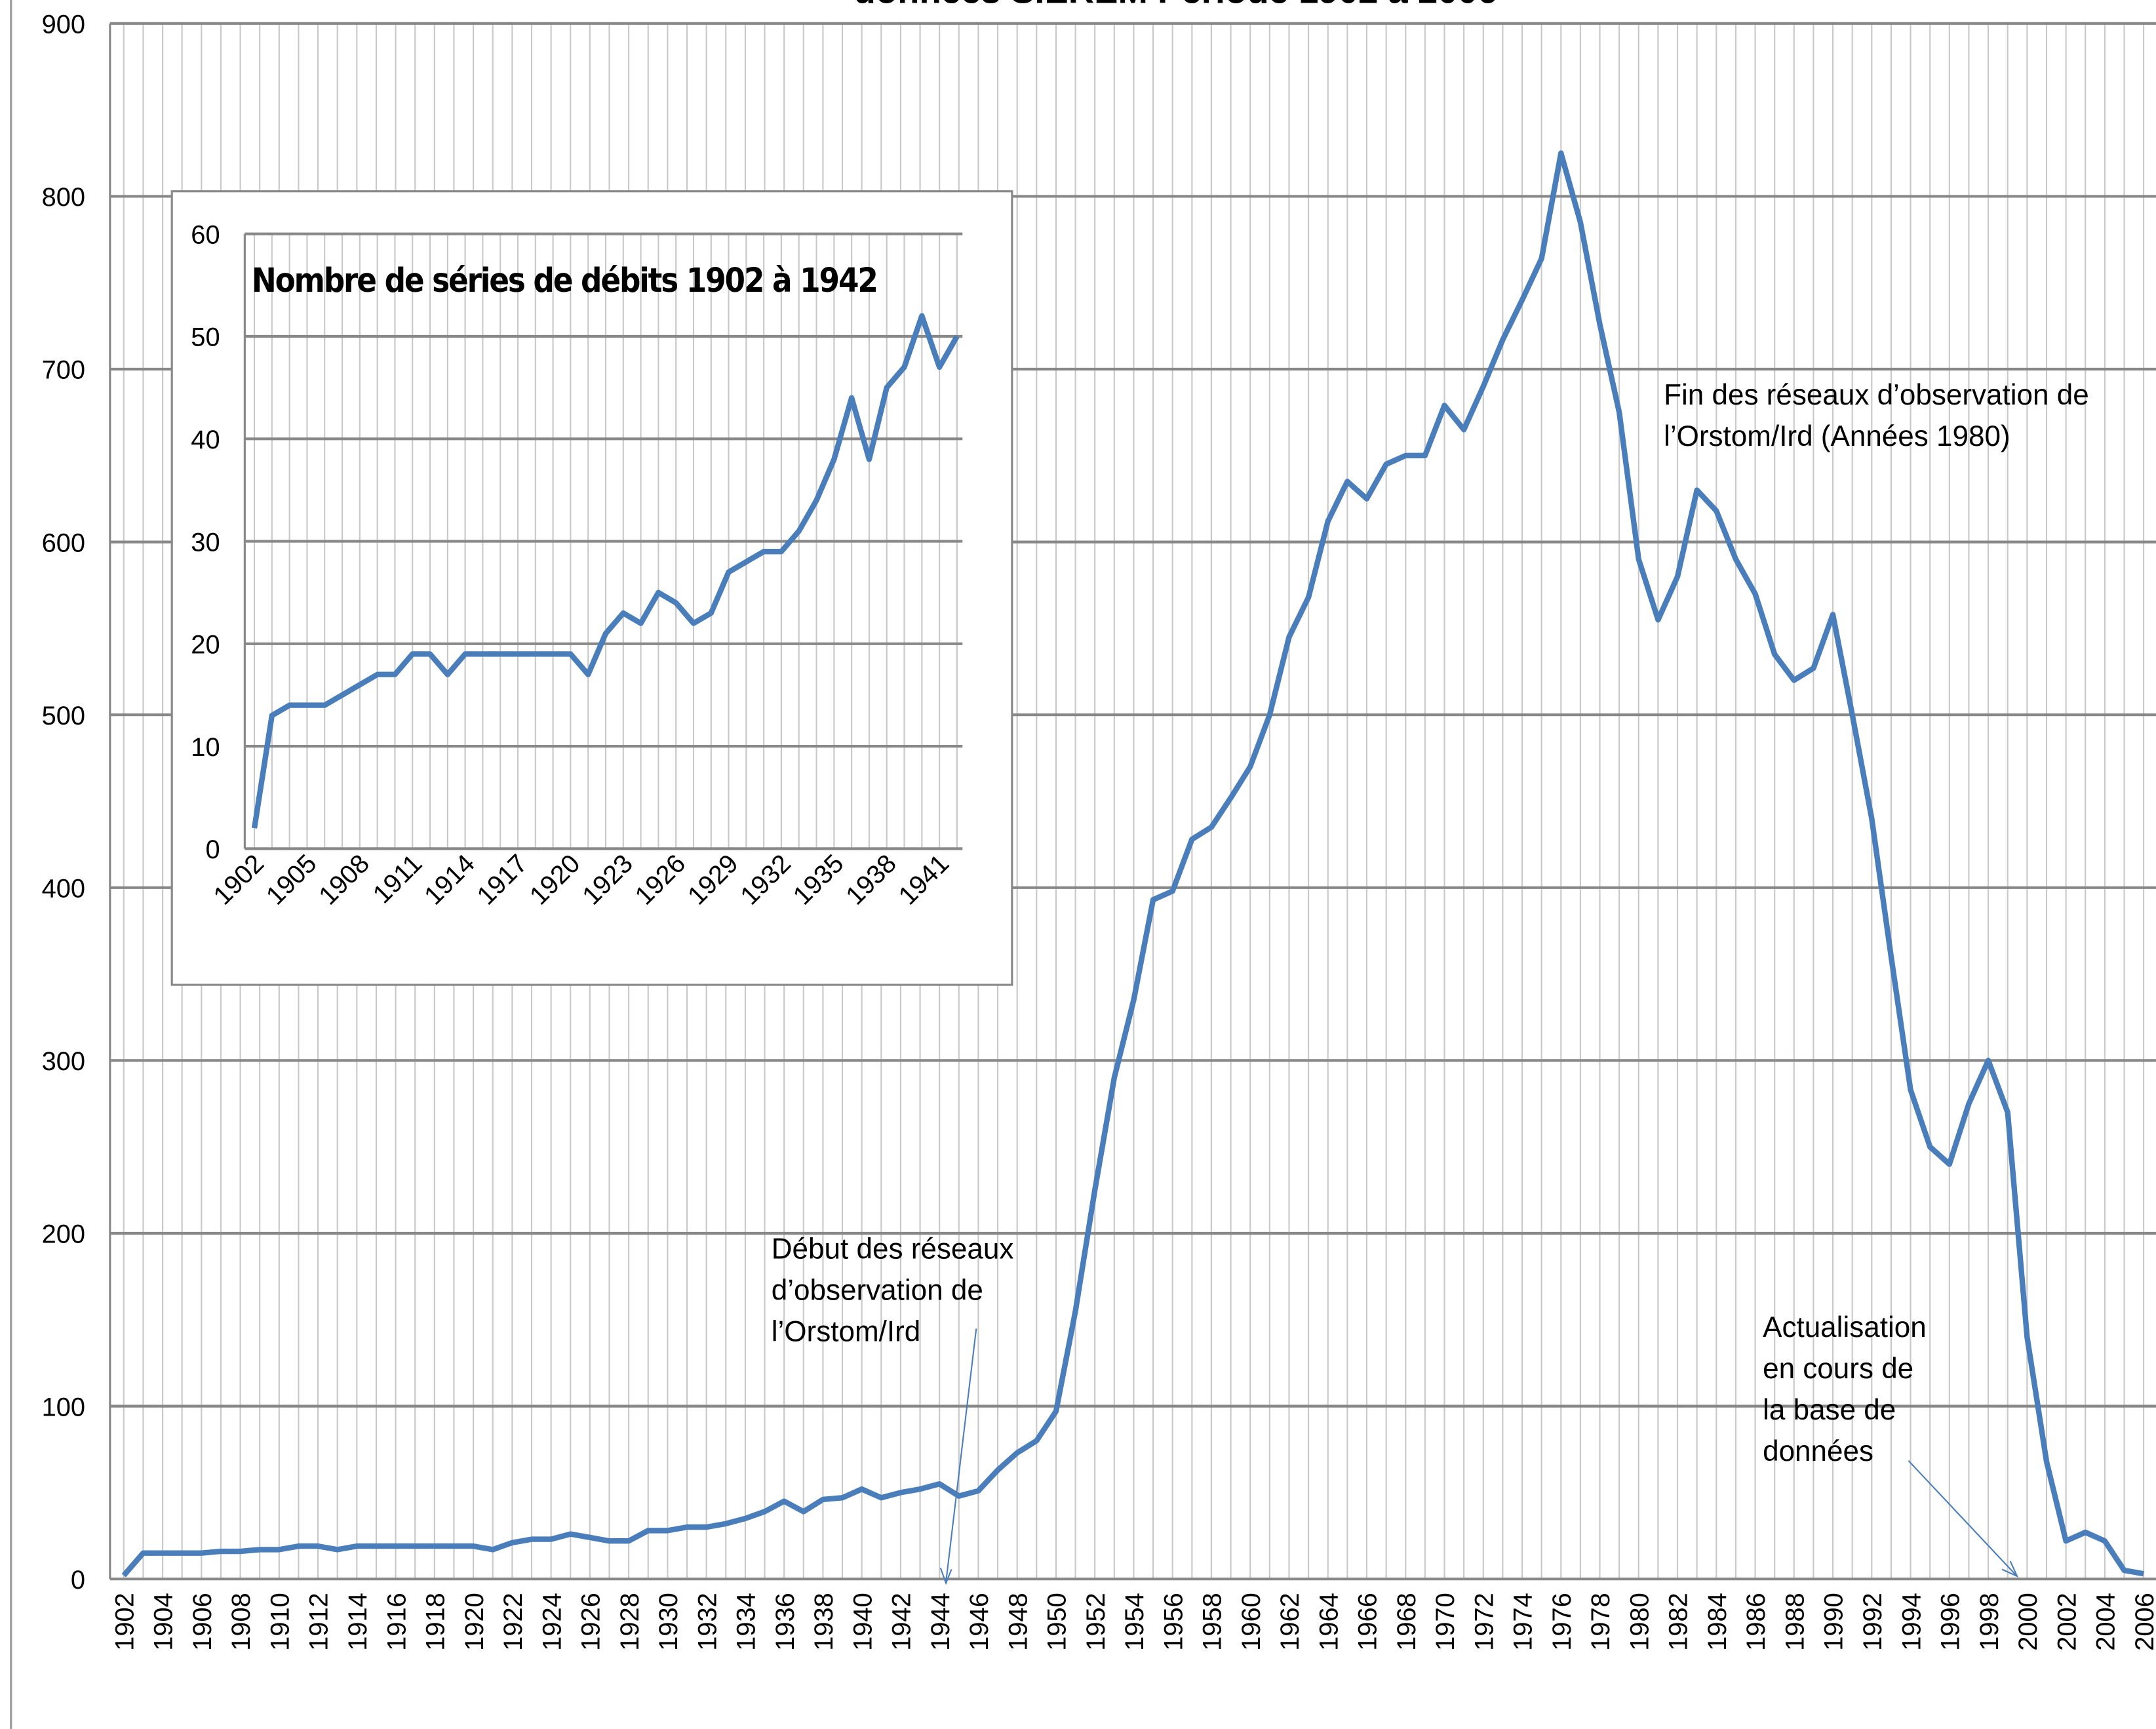 This screenshot has width=2156, height=1729. What do you see at coordinates (205, 440) in the screenshot?
I see `y-tick-label: 40` at bounding box center [205, 440].